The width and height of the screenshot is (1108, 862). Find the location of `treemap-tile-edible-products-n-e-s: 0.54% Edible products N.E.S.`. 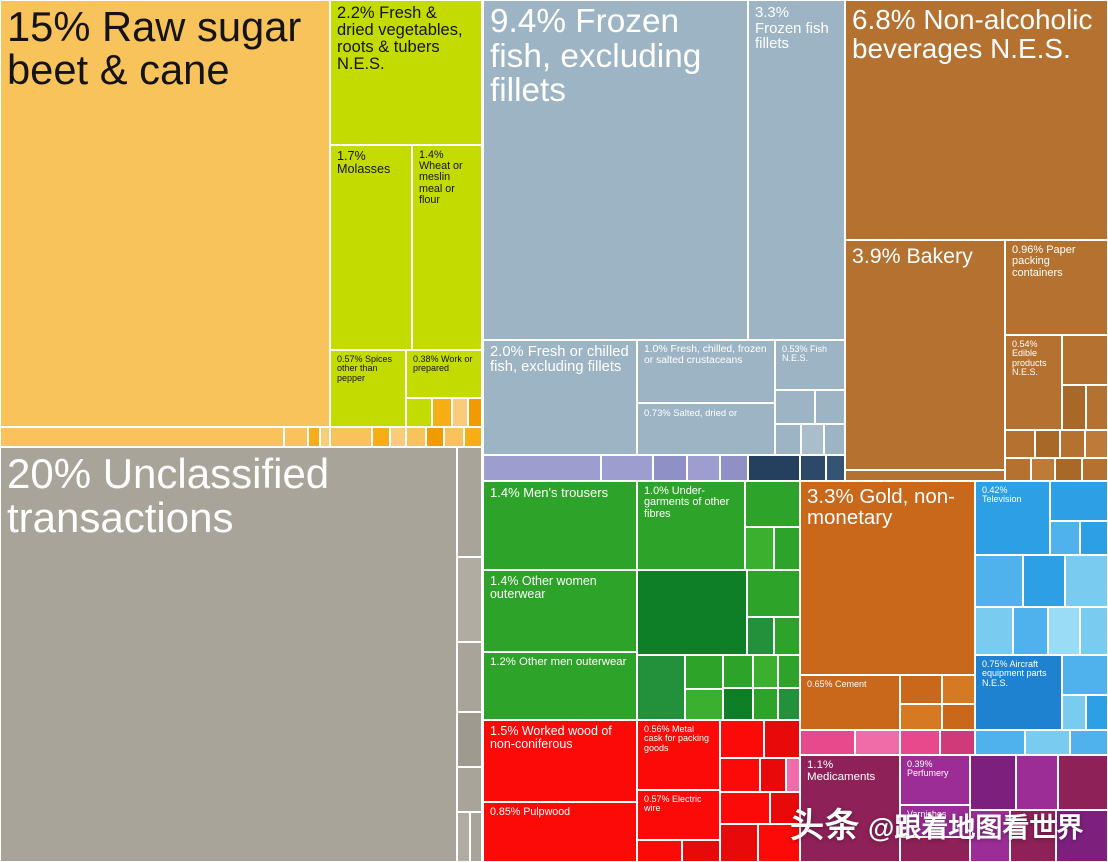

treemap-tile-edible-products-n-e-s: 0.54% Edible products N.E.S. is located at coordinates (1033, 382).